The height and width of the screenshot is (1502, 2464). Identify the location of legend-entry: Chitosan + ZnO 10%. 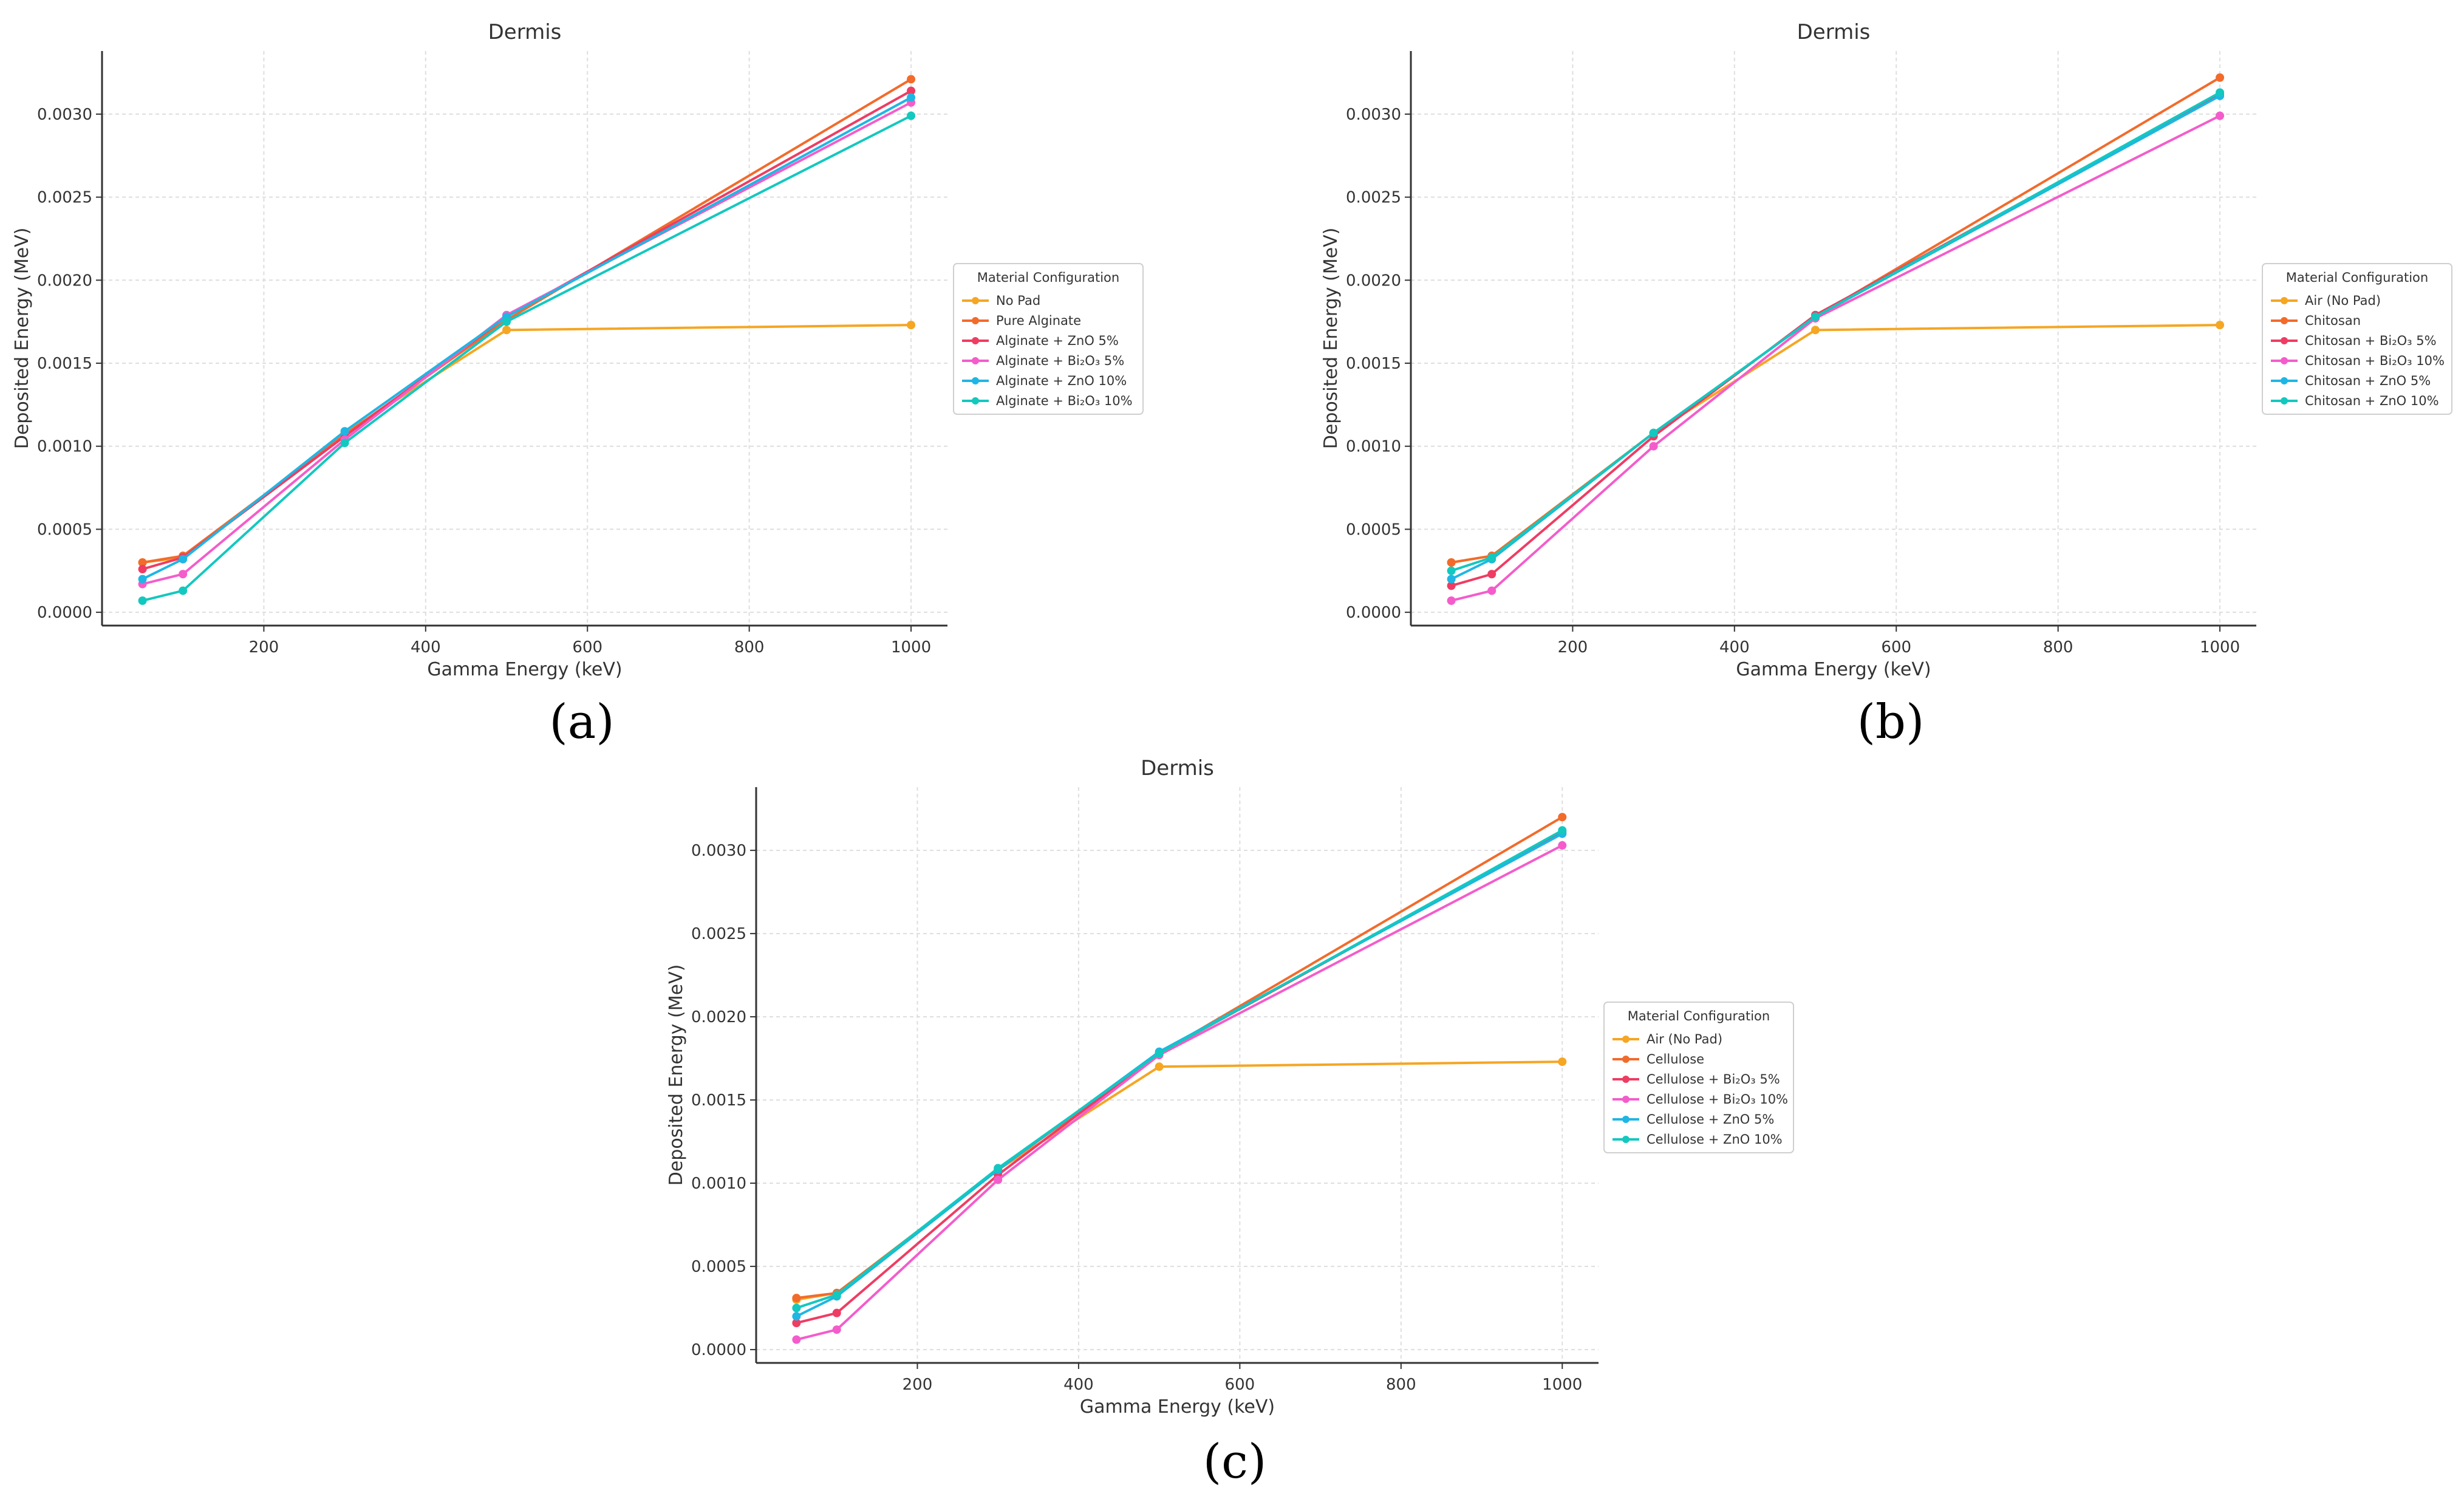
(2372, 401).